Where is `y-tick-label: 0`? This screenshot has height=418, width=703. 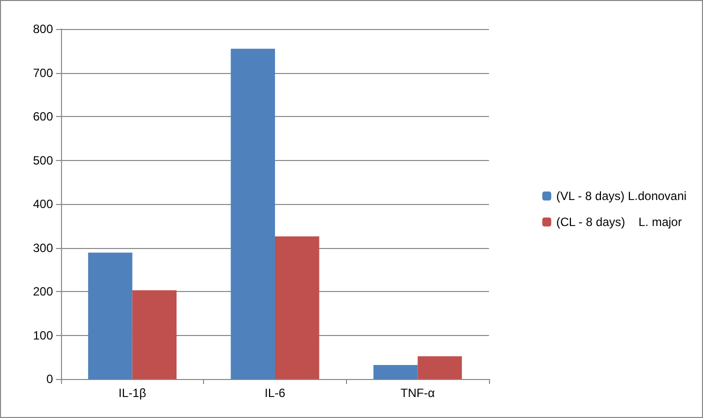
y-tick-label: 0 is located at coordinates (50, 379).